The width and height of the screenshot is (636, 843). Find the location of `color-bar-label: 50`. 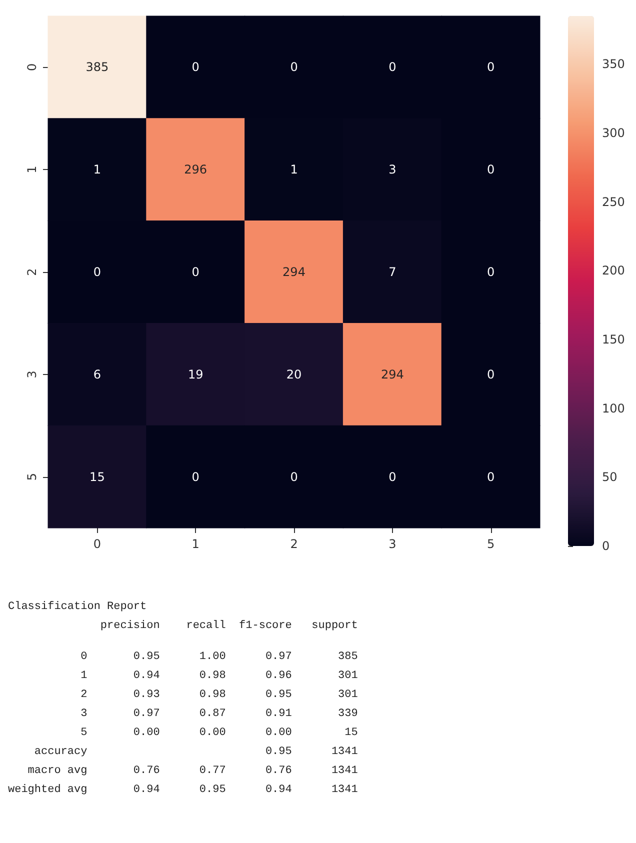

color-bar-label: 50 is located at coordinates (610, 477).